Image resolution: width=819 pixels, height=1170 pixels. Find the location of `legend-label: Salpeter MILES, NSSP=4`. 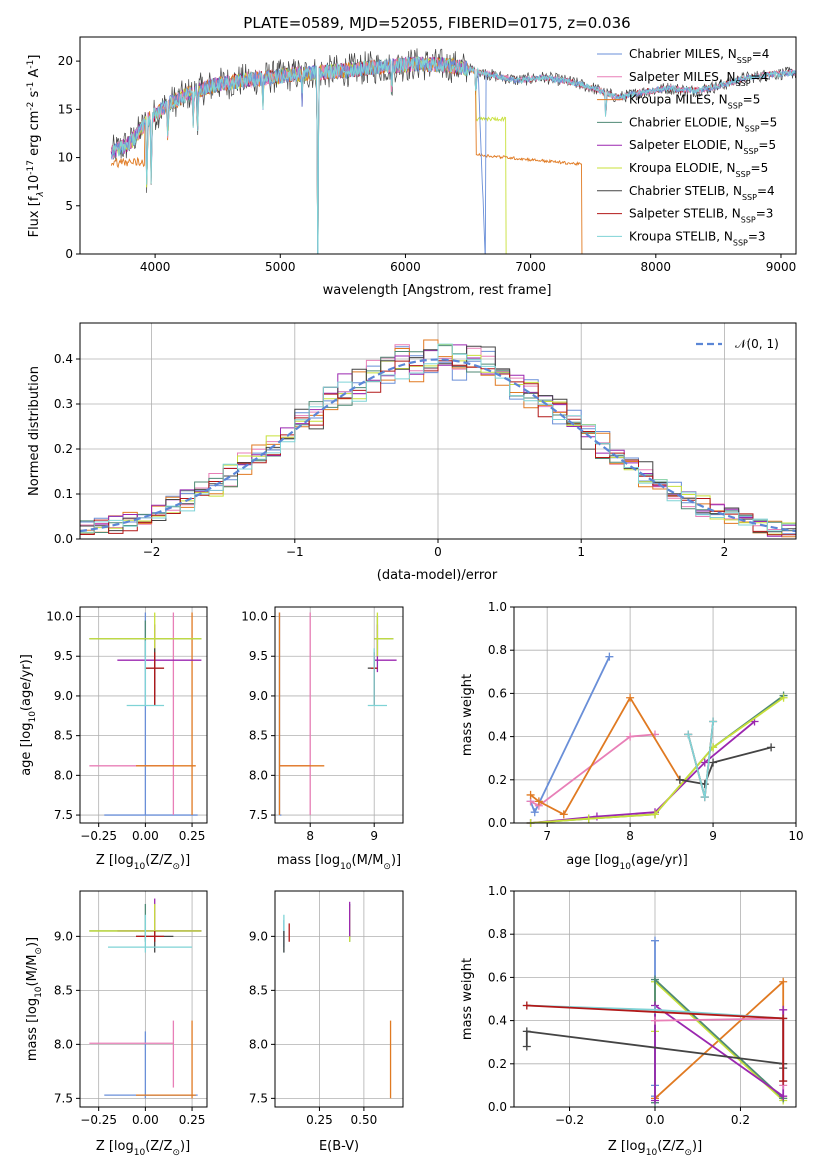

legend-label: Salpeter MILES, NSSP=4 is located at coordinates (698, 79).